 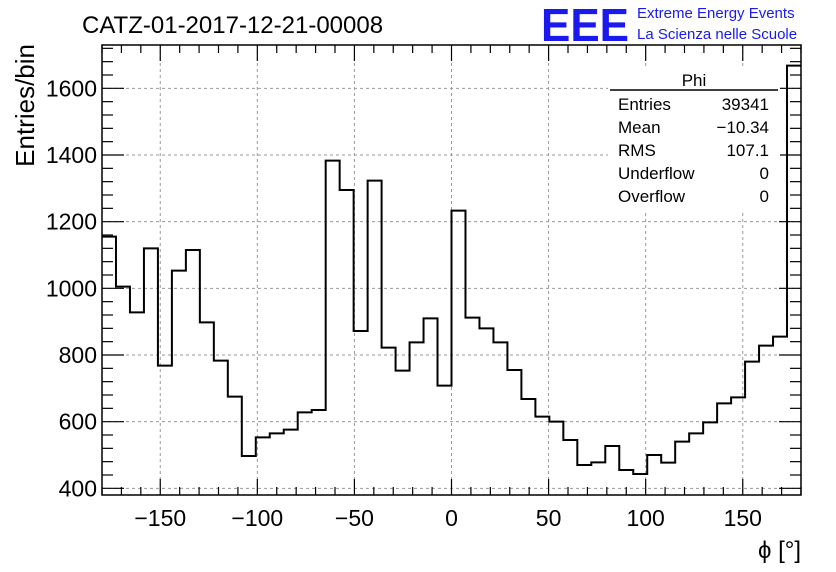 What do you see at coordinates (25, 105) in the screenshot?
I see `y-axis-label: Entries/bin` at bounding box center [25, 105].